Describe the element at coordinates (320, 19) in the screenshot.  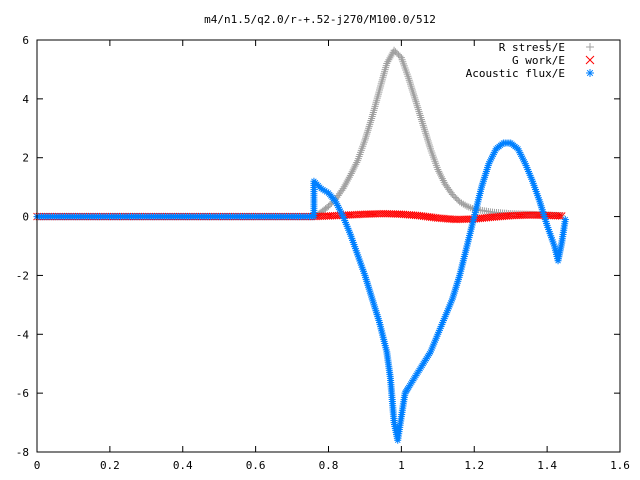
I see `chart-title: m4/n1.5/q2.0/r-+.52-j270/M100.0/512` at that location.